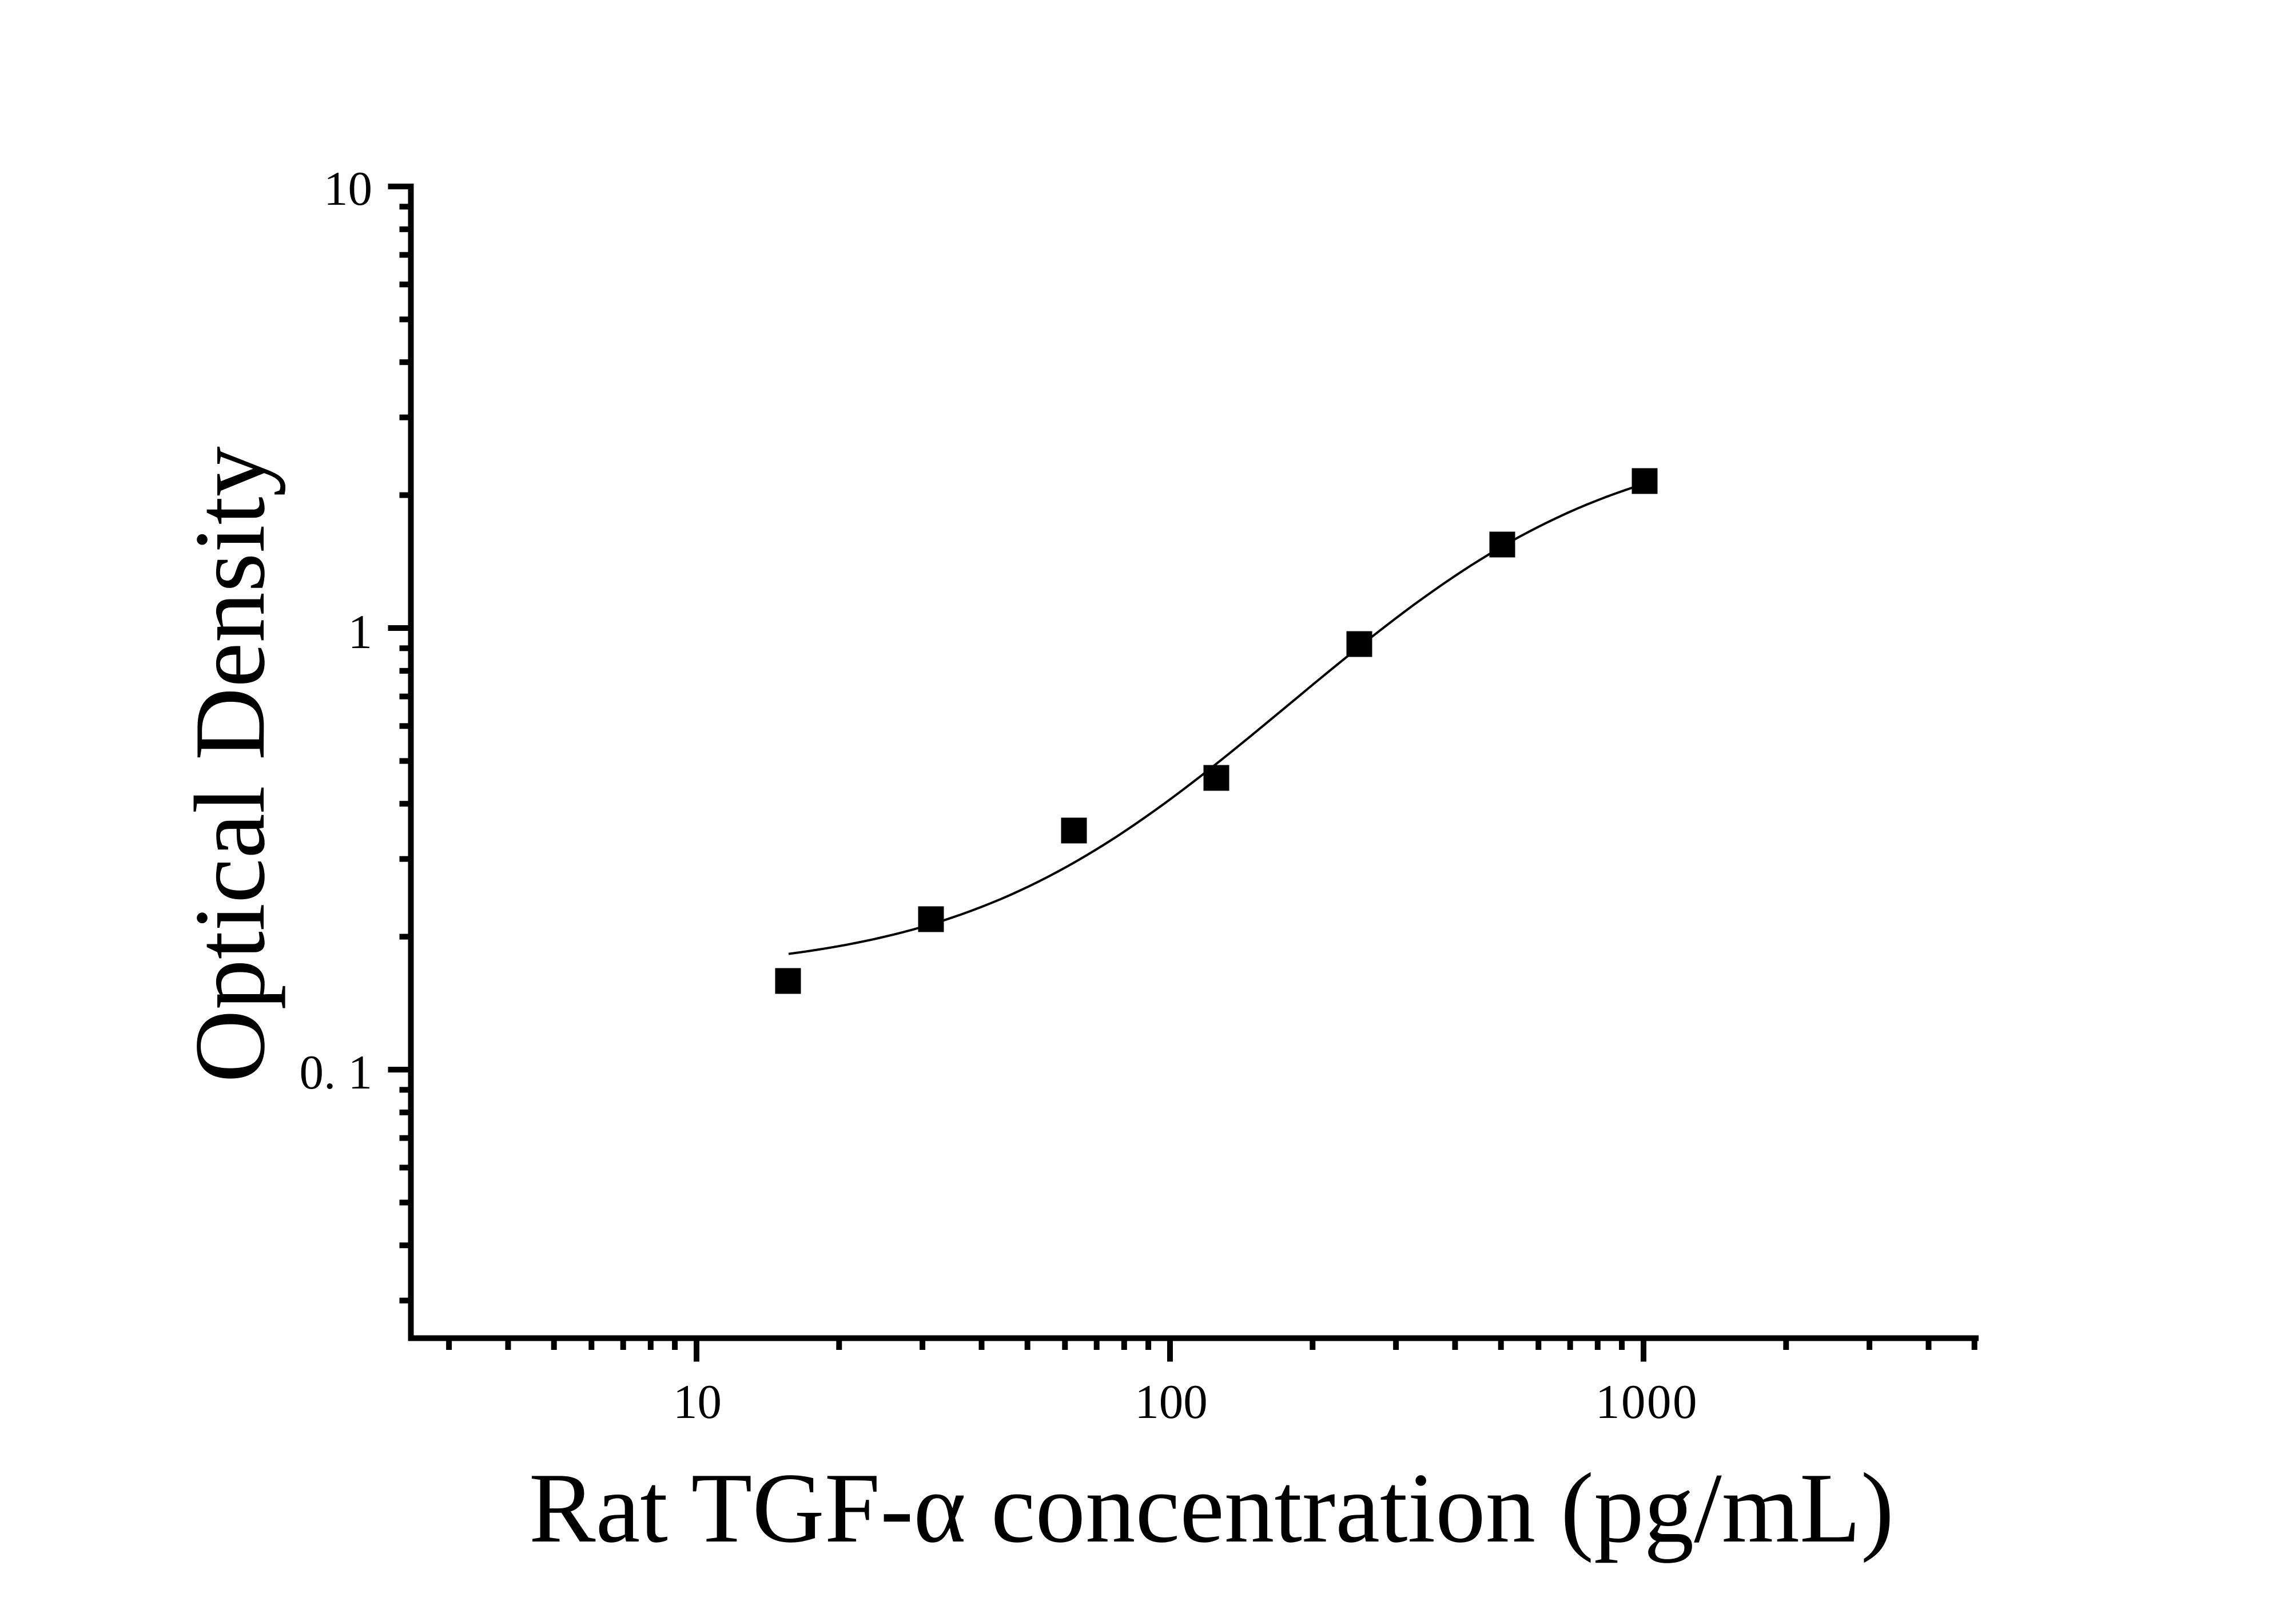  I want to click on svg-text: 0. 1, so click(337, 1072).